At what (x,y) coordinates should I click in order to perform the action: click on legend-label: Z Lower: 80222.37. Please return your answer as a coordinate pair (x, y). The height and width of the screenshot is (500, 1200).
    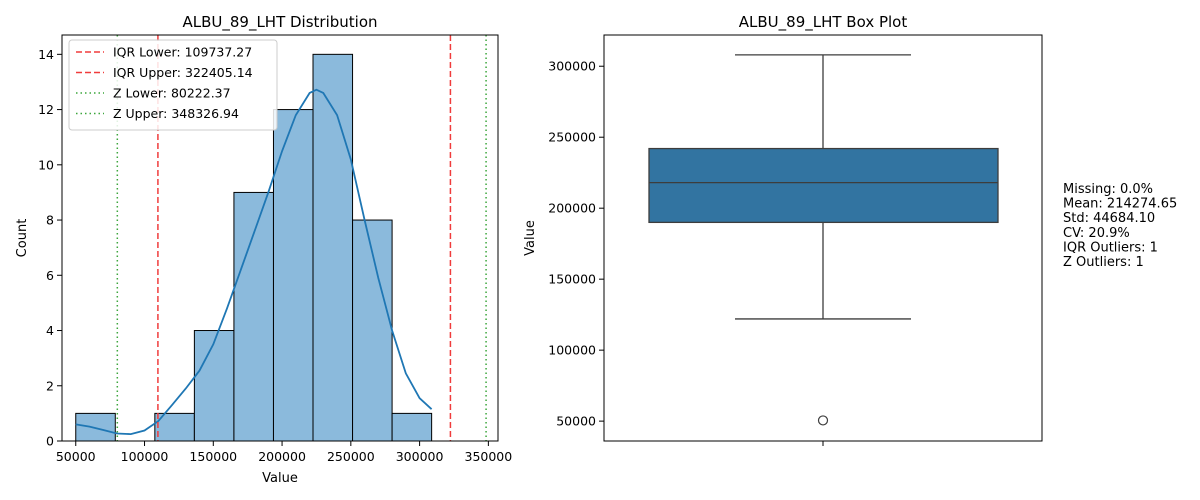
    Looking at the image, I should click on (172, 93).